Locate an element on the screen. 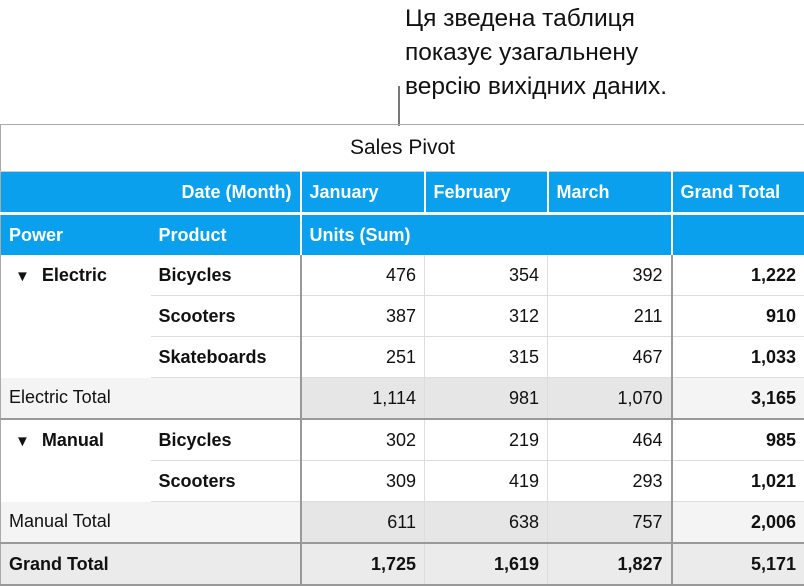  table-row: Scooters 309 419 293 1,021 is located at coordinates (402, 481).